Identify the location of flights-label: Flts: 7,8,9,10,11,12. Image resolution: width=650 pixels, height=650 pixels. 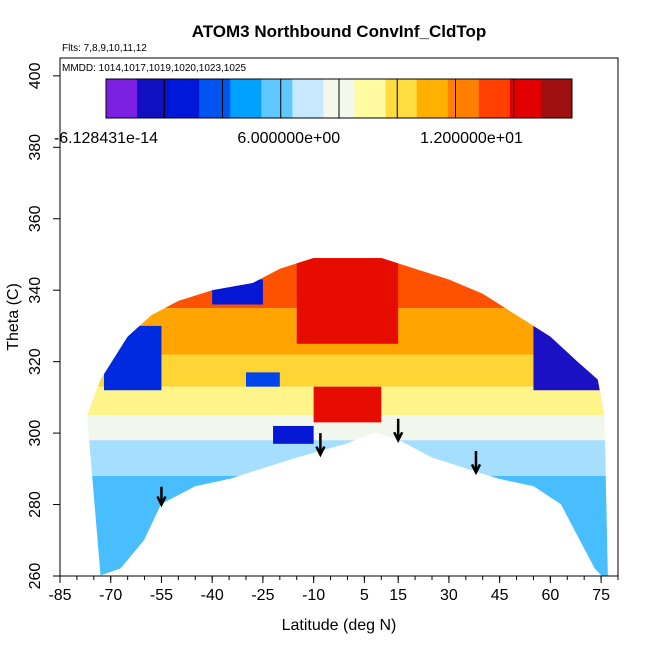
(104, 48).